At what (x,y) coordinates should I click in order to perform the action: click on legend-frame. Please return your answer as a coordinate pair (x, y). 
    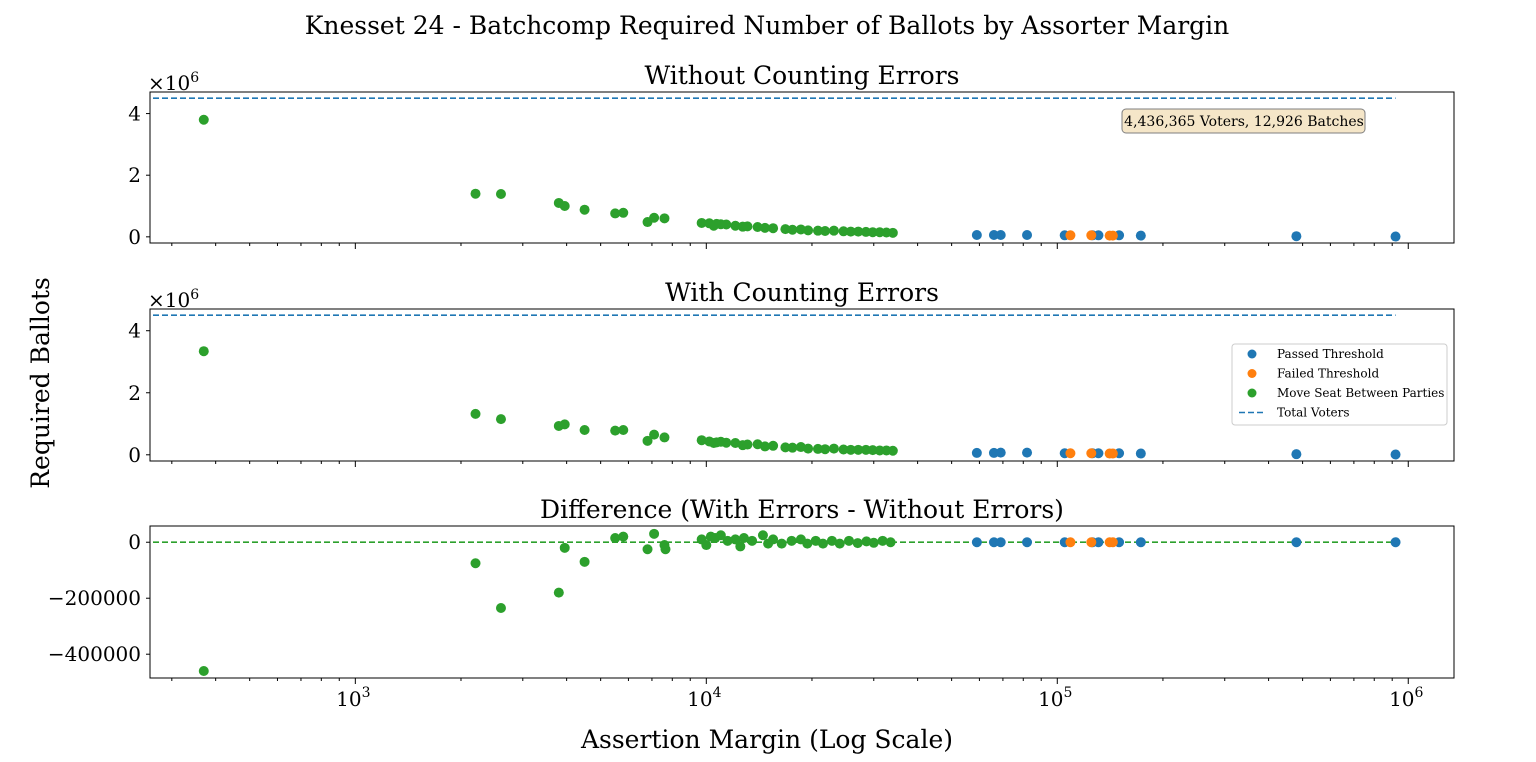
    Looking at the image, I should click on (1339, 384).